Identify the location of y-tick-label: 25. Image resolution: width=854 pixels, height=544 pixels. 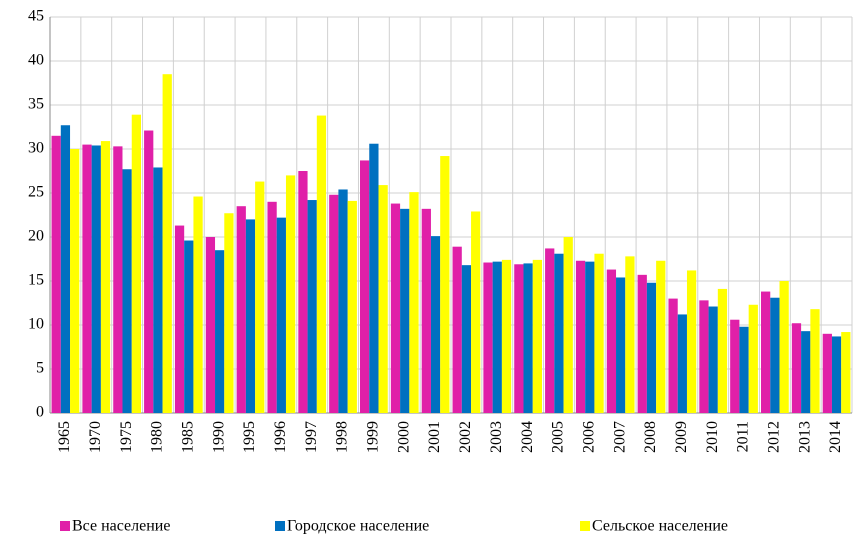
(36, 192).